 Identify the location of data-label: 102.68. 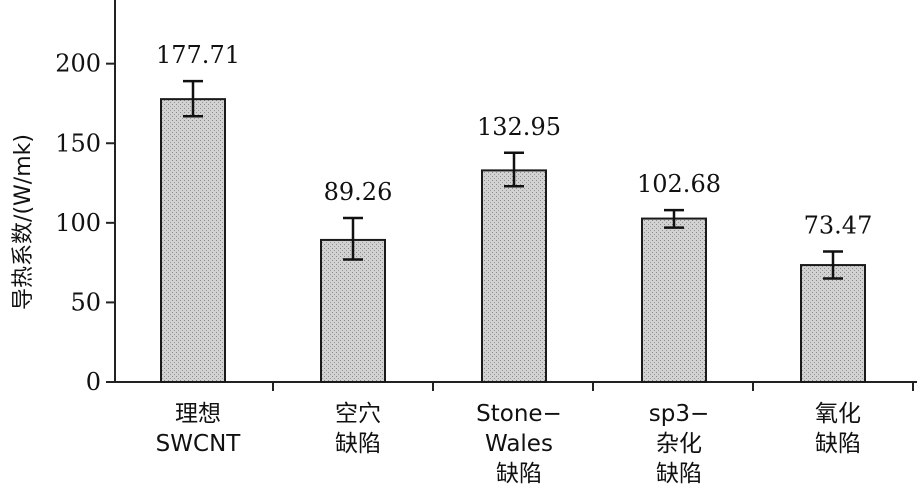
(679, 184).